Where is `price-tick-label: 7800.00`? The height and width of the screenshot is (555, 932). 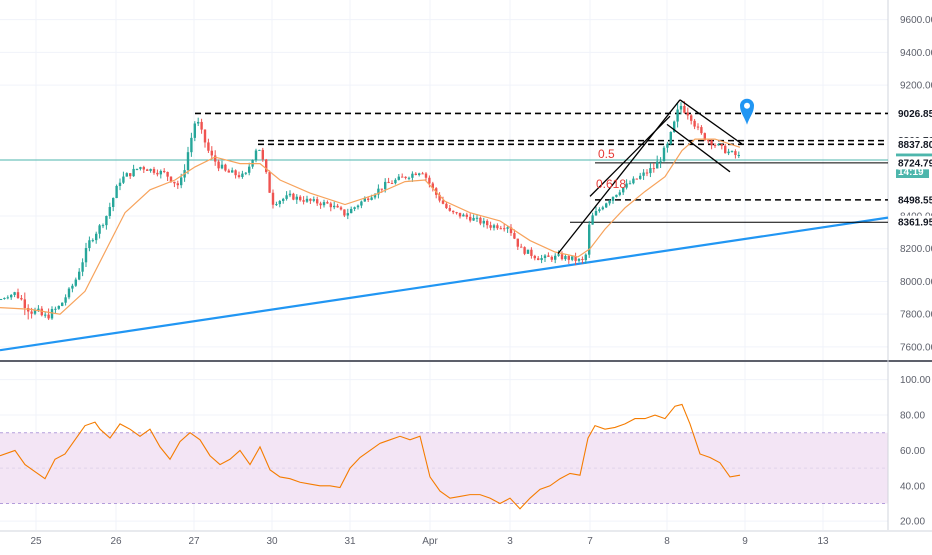
price-tick-label: 7800.00 is located at coordinates (916, 315).